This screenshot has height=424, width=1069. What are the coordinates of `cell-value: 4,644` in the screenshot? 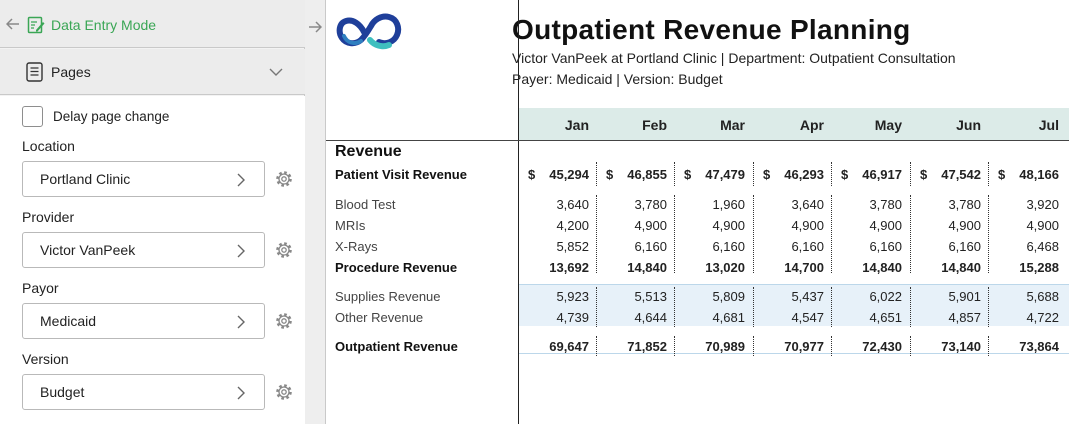 It's located at (650, 317).